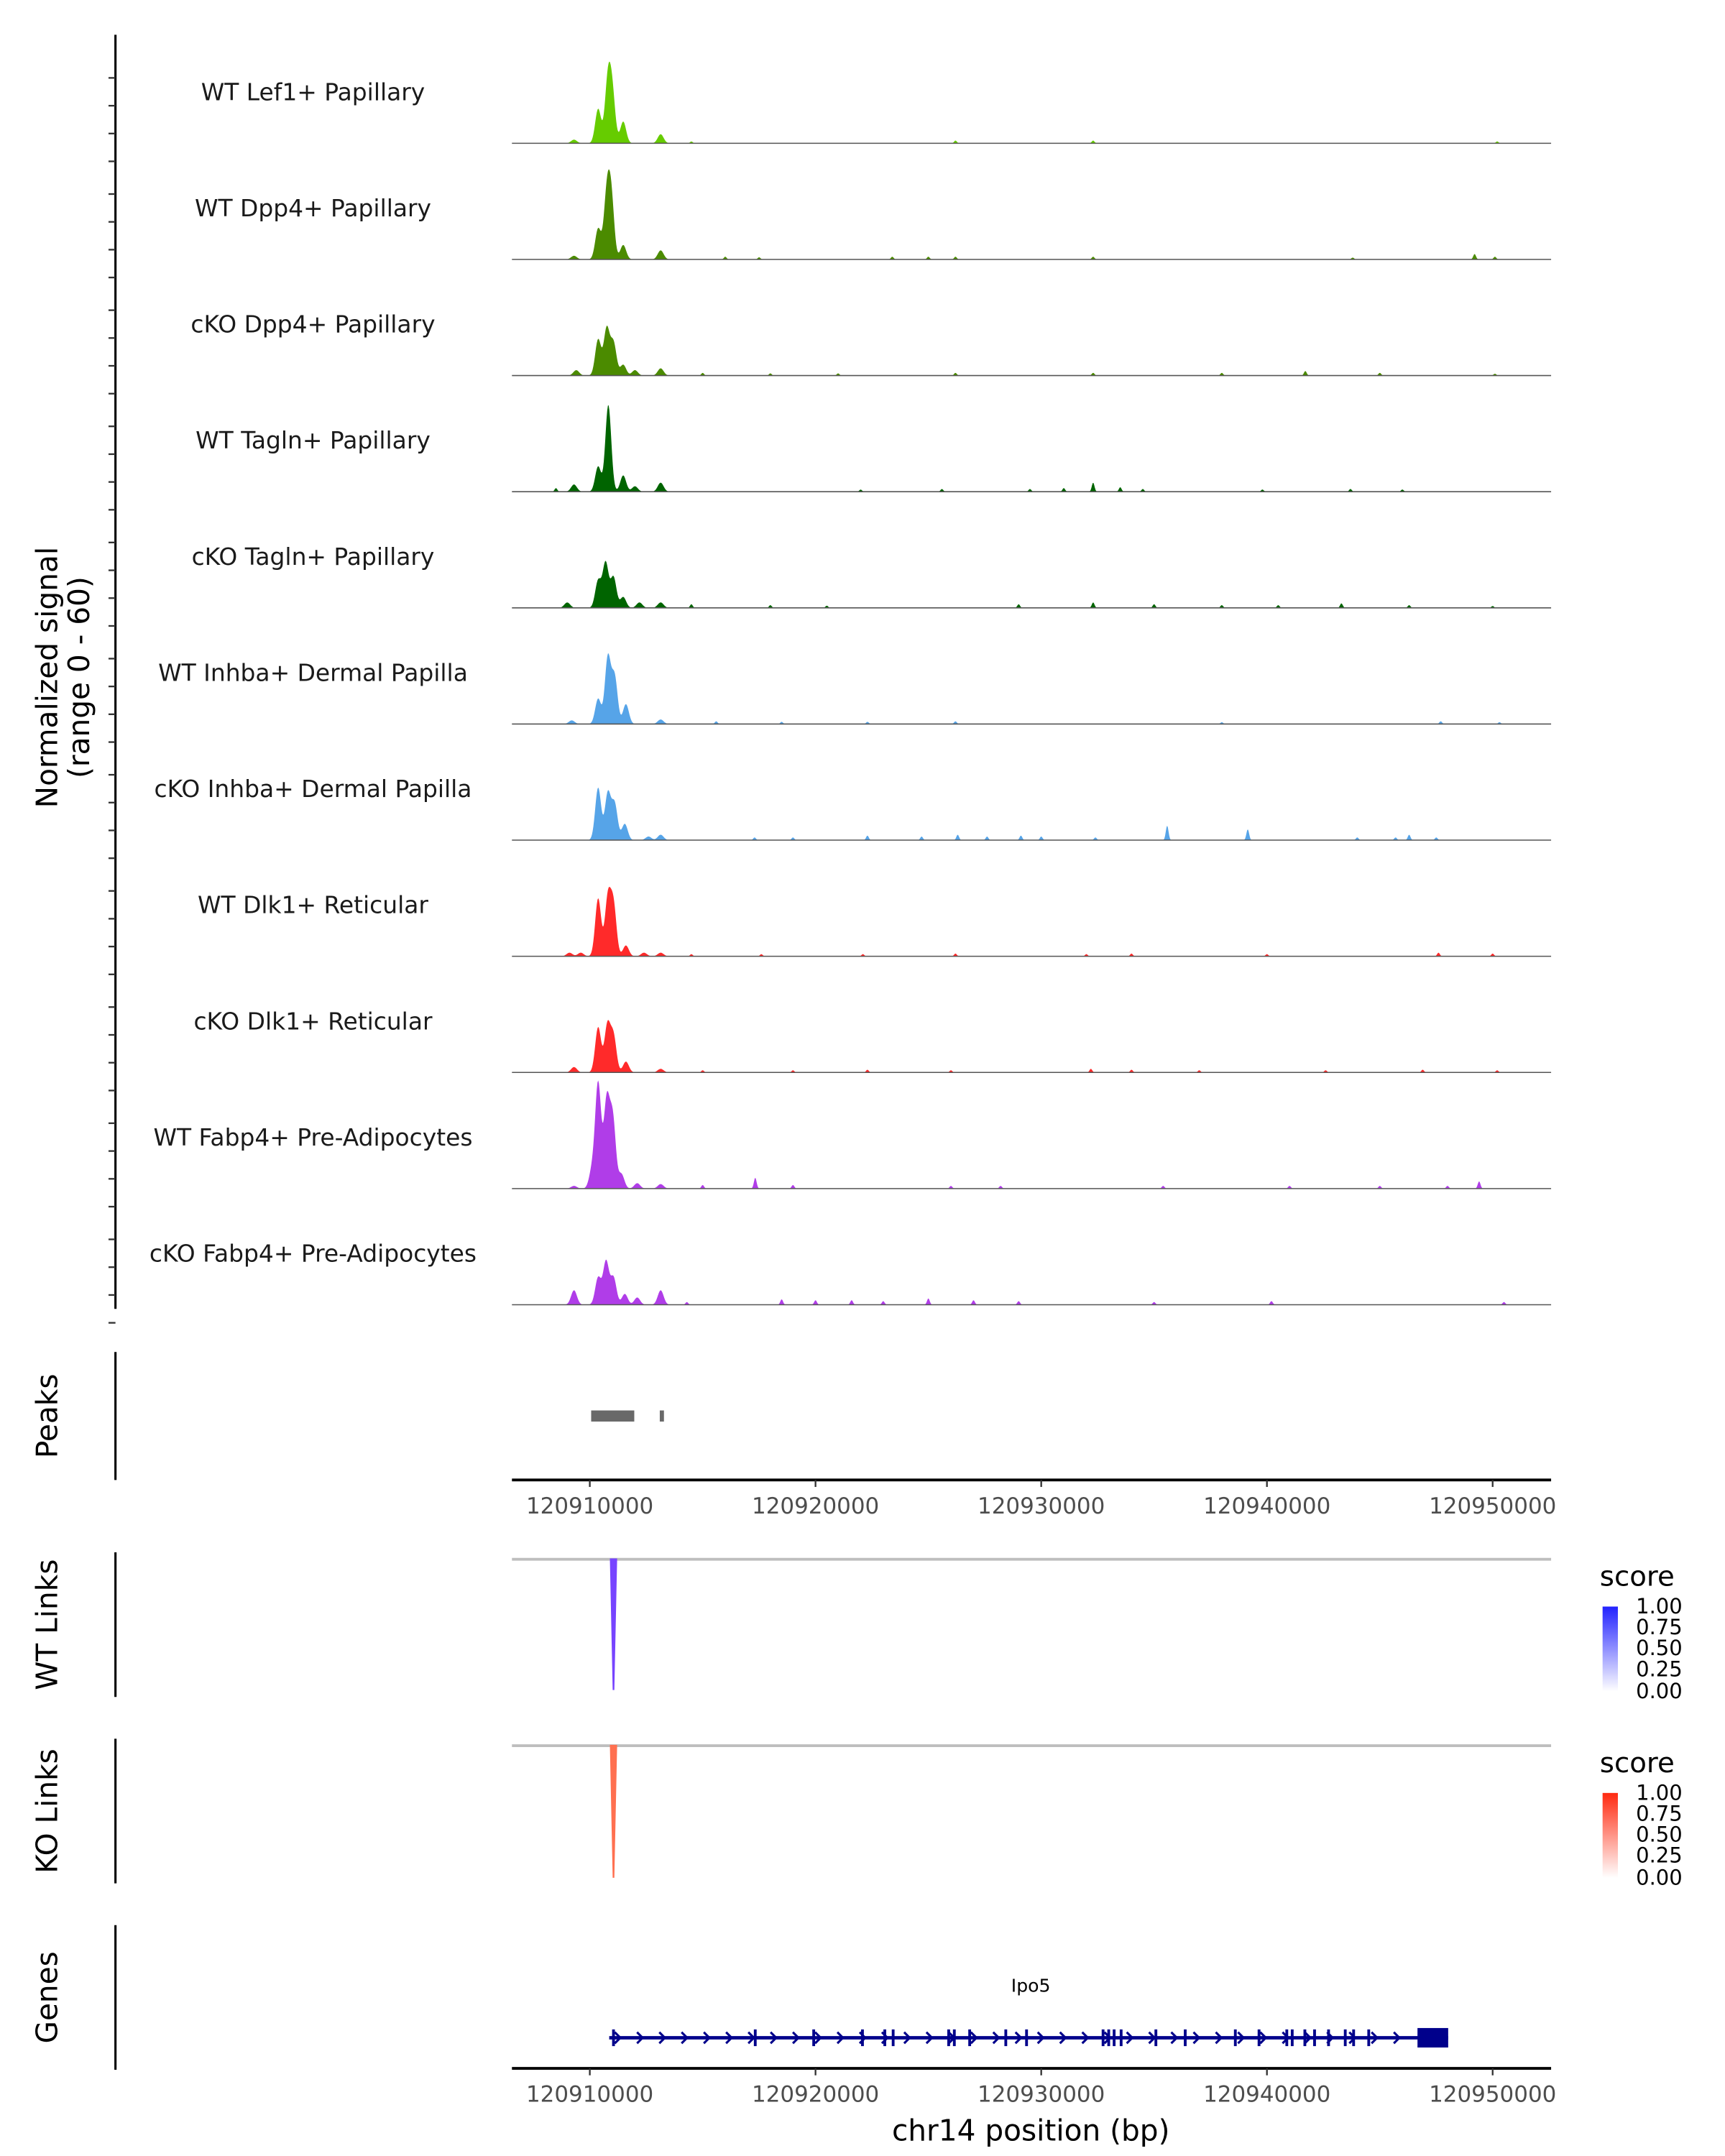 Image resolution: width=1725 pixels, height=2156 pixels. Describe the element at coordinates (313, 672) in the screenshot. I see `track-label: WT Inhba+ Dermal Papilla` at that location.